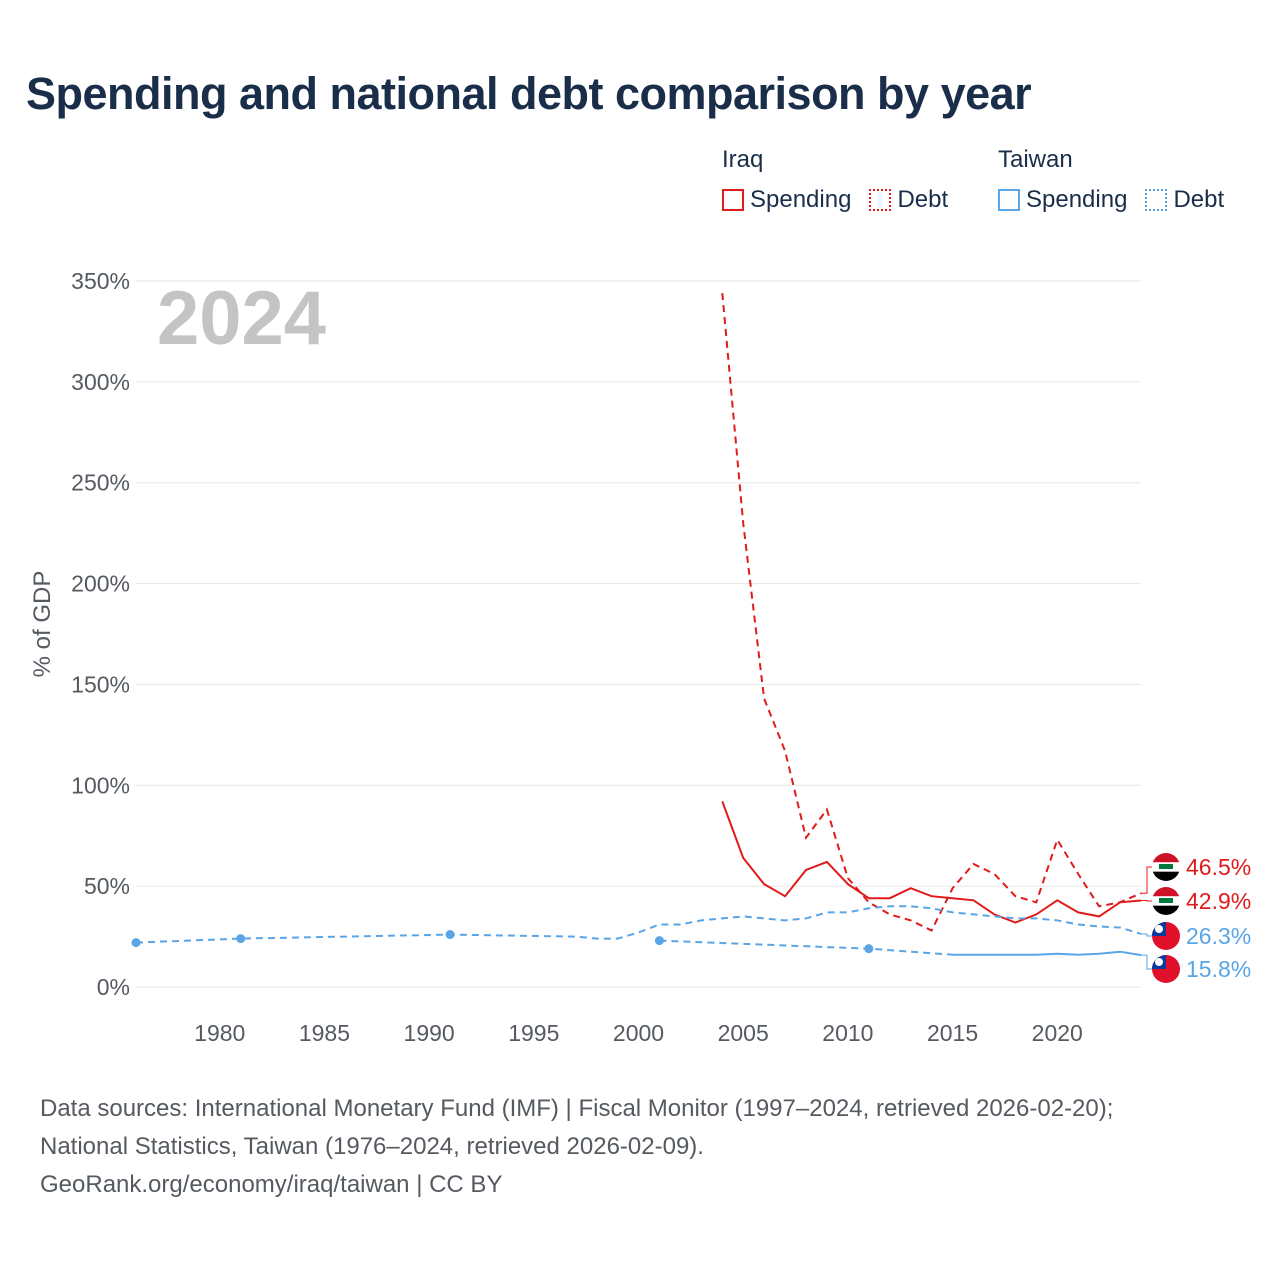 This screenshot has width=1280, height=1280. Describe the element at coordinates (100, 382) in the screenshot. I see `y-tick-label: 300%` at that location.